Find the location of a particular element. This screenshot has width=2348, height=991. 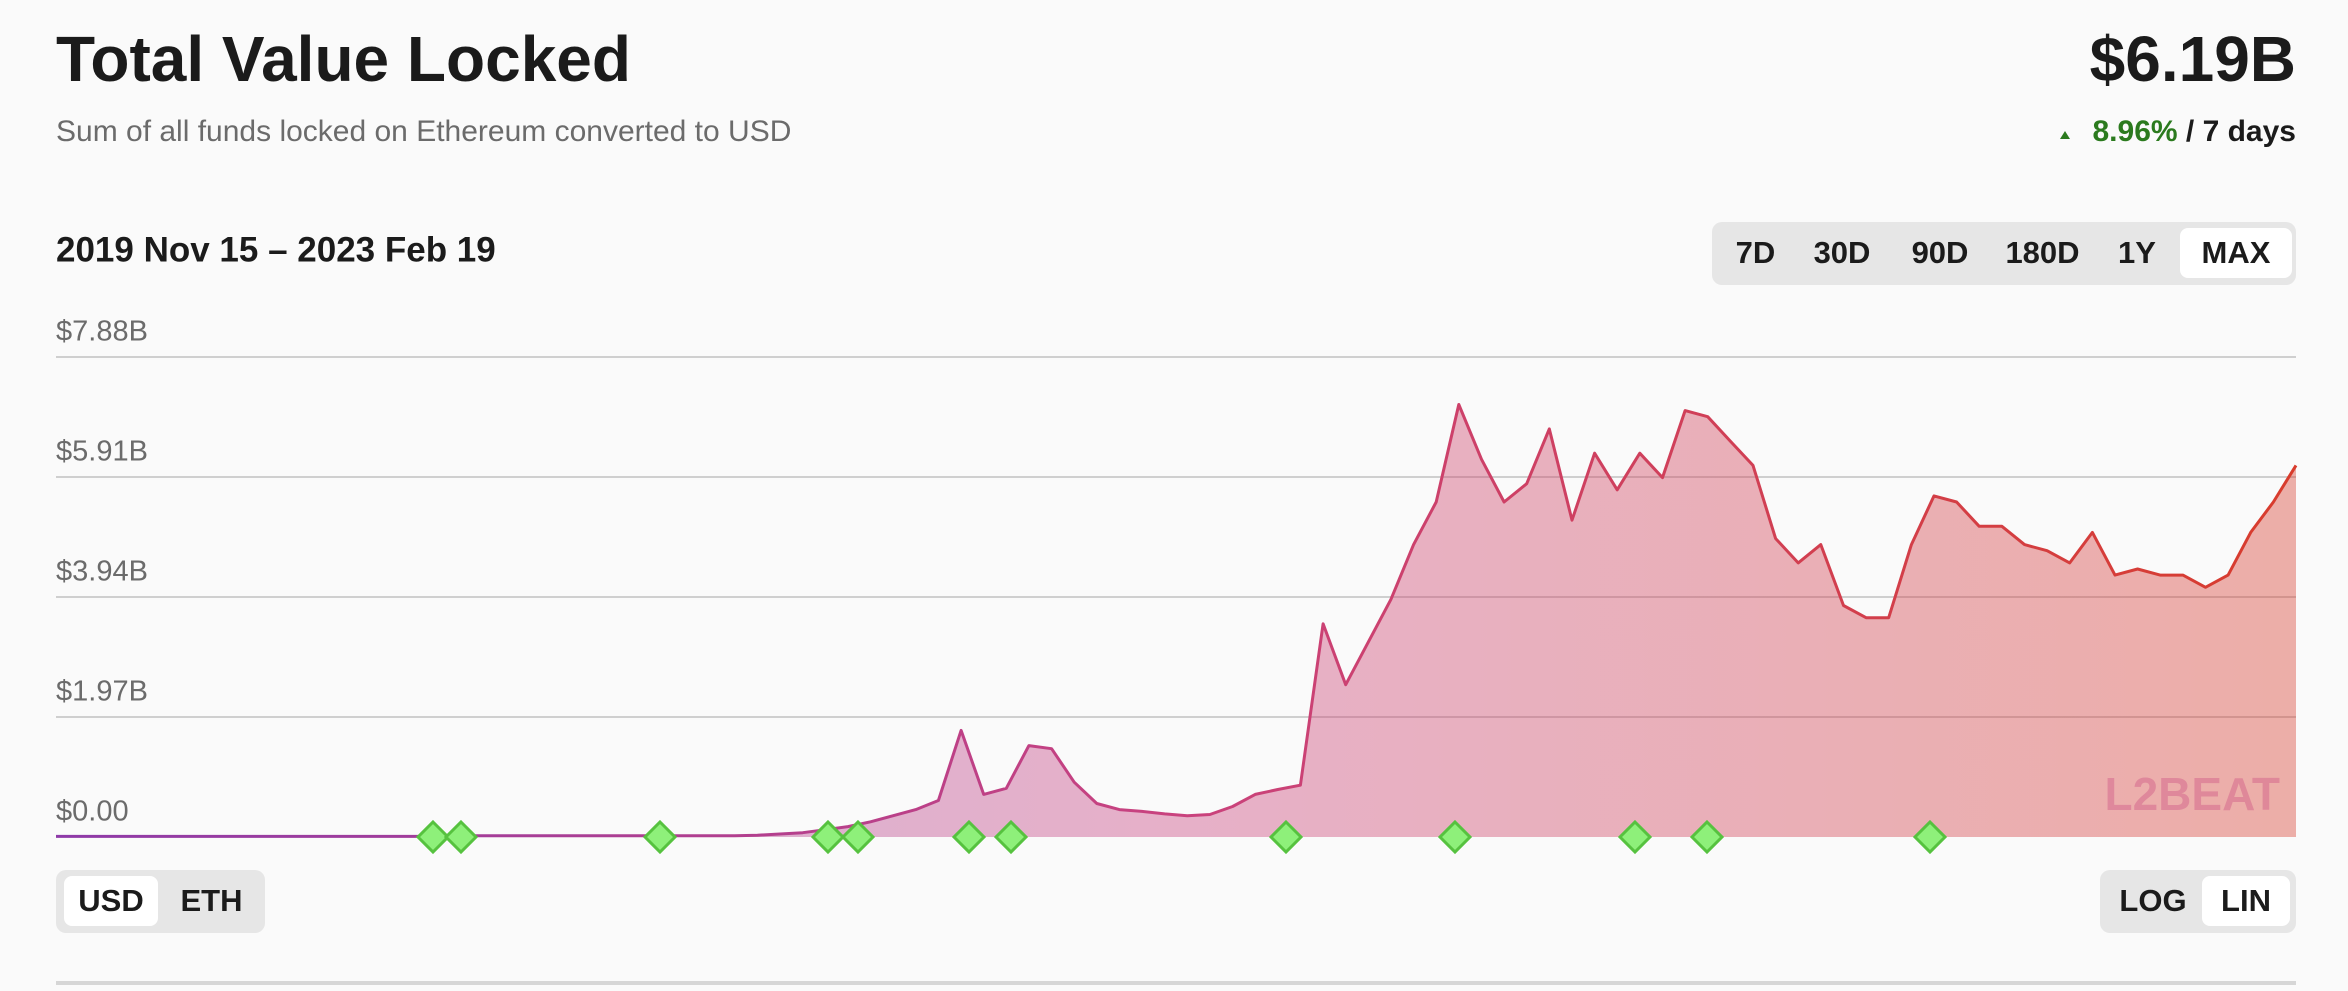

y-tick-label: $7.88B is located at coordinates (102, 332).